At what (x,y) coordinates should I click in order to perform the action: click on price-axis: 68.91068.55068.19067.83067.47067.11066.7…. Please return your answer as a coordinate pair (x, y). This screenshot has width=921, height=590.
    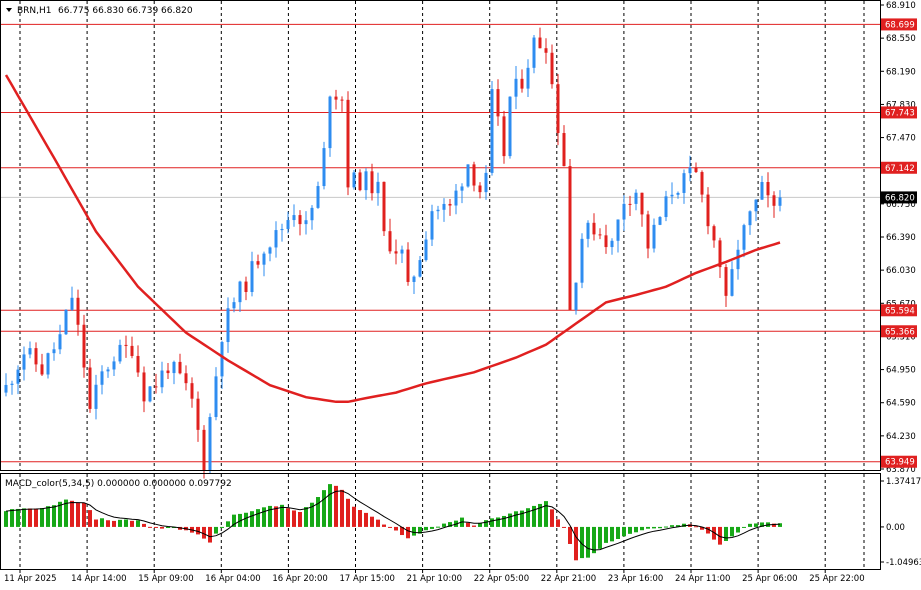
    Looking at the image, I should click on (898, 238).